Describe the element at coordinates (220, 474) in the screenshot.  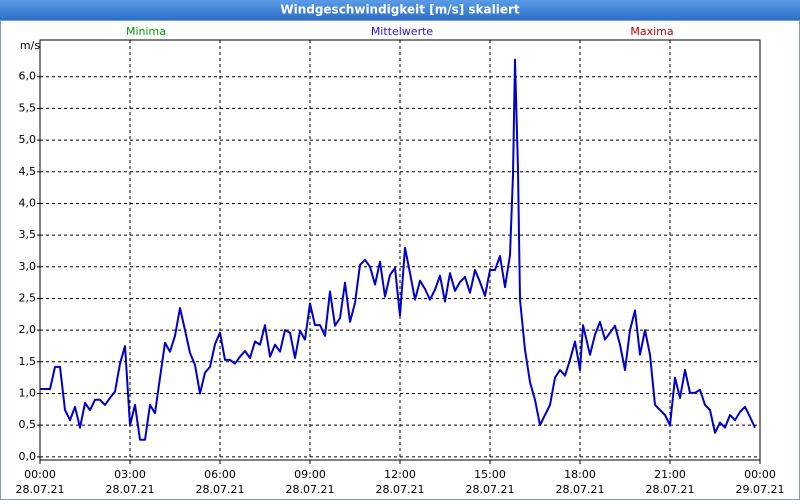
I see `x-tick-label: 06:00` at that location.